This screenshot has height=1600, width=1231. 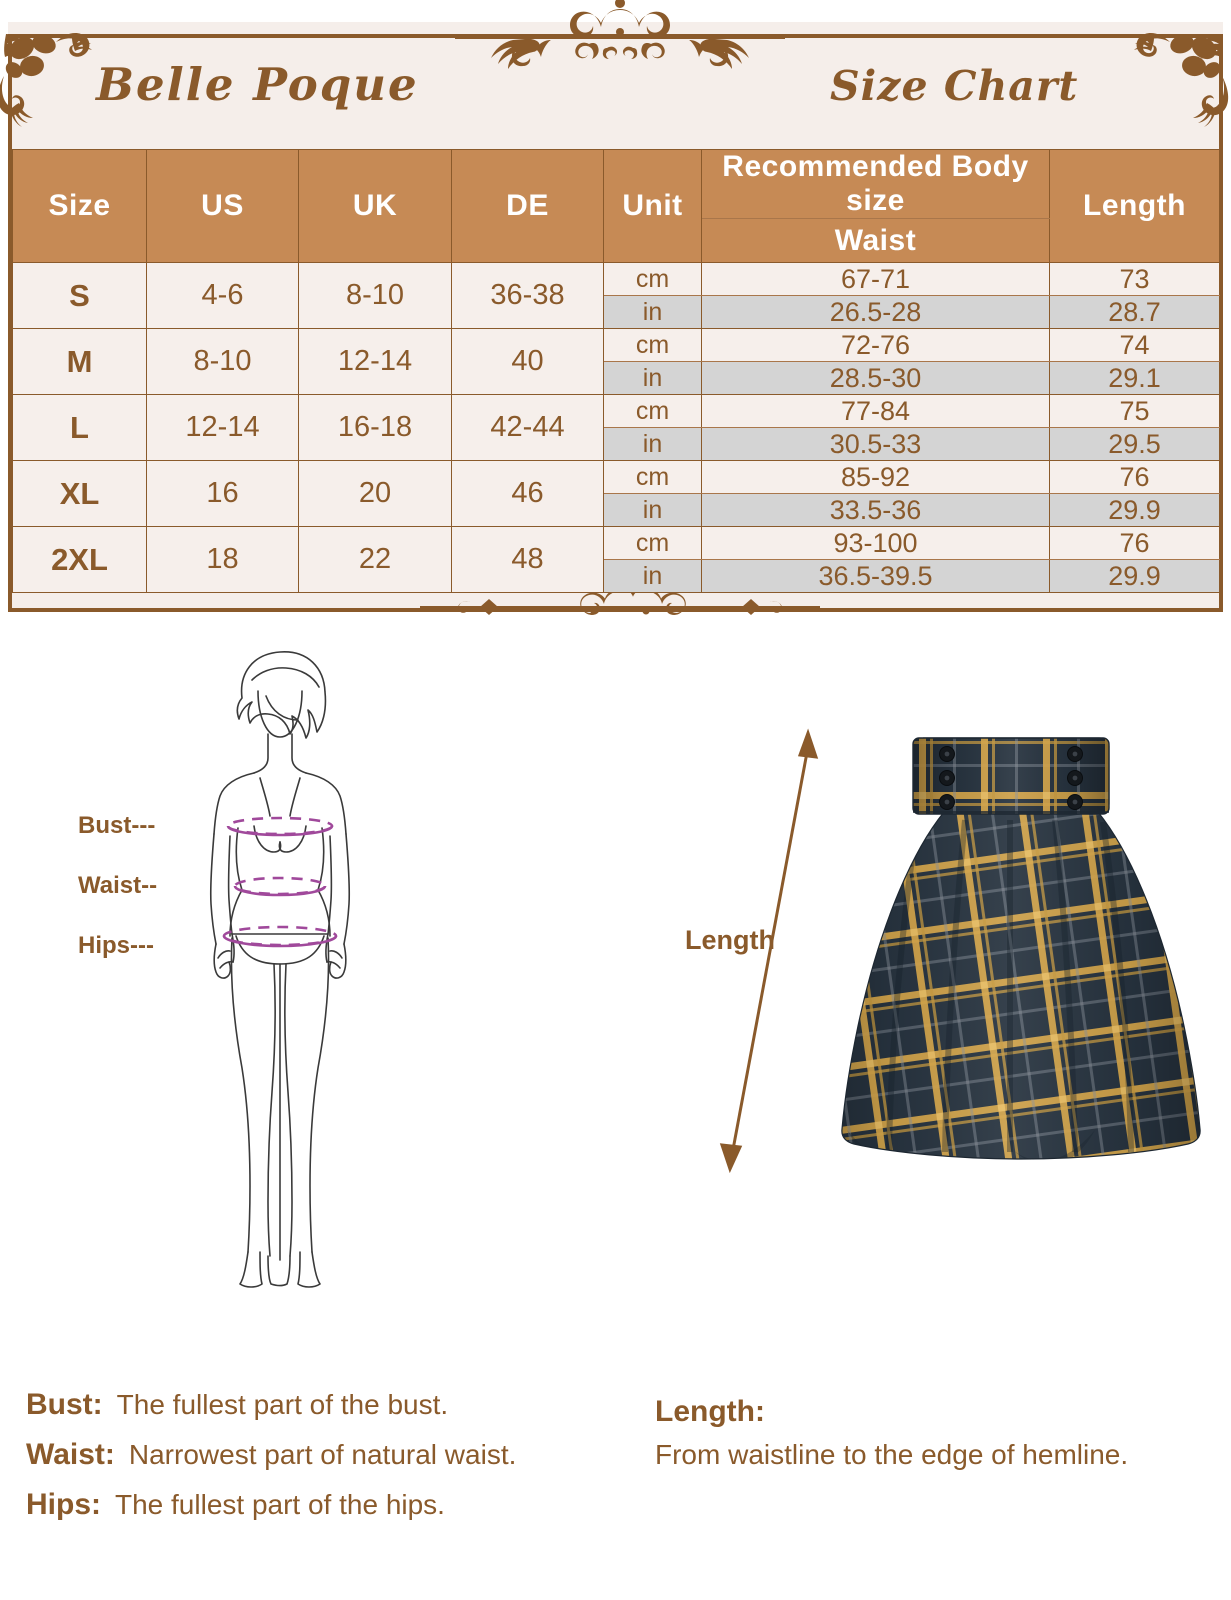 What do you see at coordinates (63, 1504) in the screenshot?
I see `note-label-hips: Hips:` at bounding box center [63, 1504].